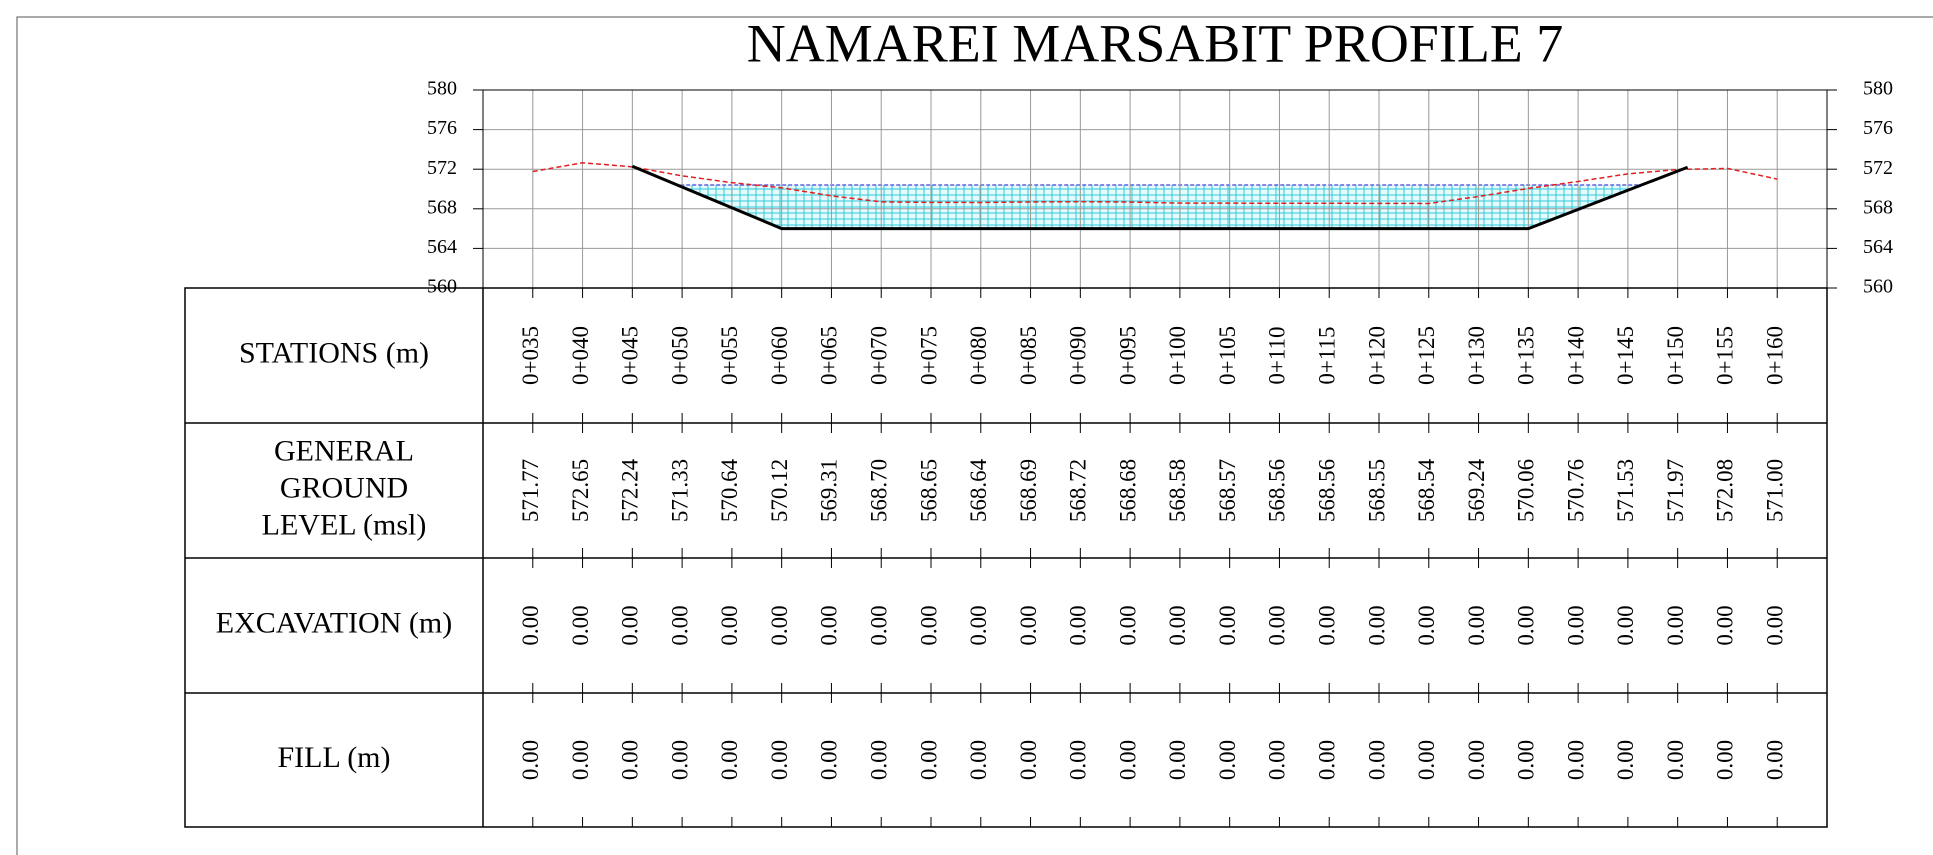 This screenshot has width=1933, height=855. What do you see at coordinates (829, 355) in the screenshot?
I see `cell-value: 0+065` at bounding box center [829, 355].